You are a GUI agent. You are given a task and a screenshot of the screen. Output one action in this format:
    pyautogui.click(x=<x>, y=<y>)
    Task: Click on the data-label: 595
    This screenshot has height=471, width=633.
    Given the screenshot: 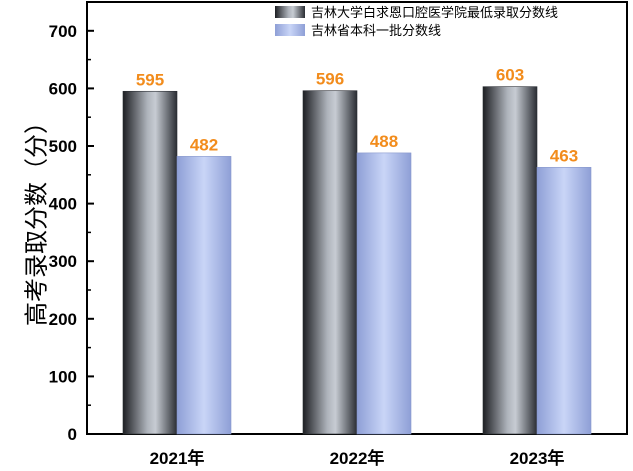 What is the action you would take?
    pyautogui.click(x=150, y=79)
    